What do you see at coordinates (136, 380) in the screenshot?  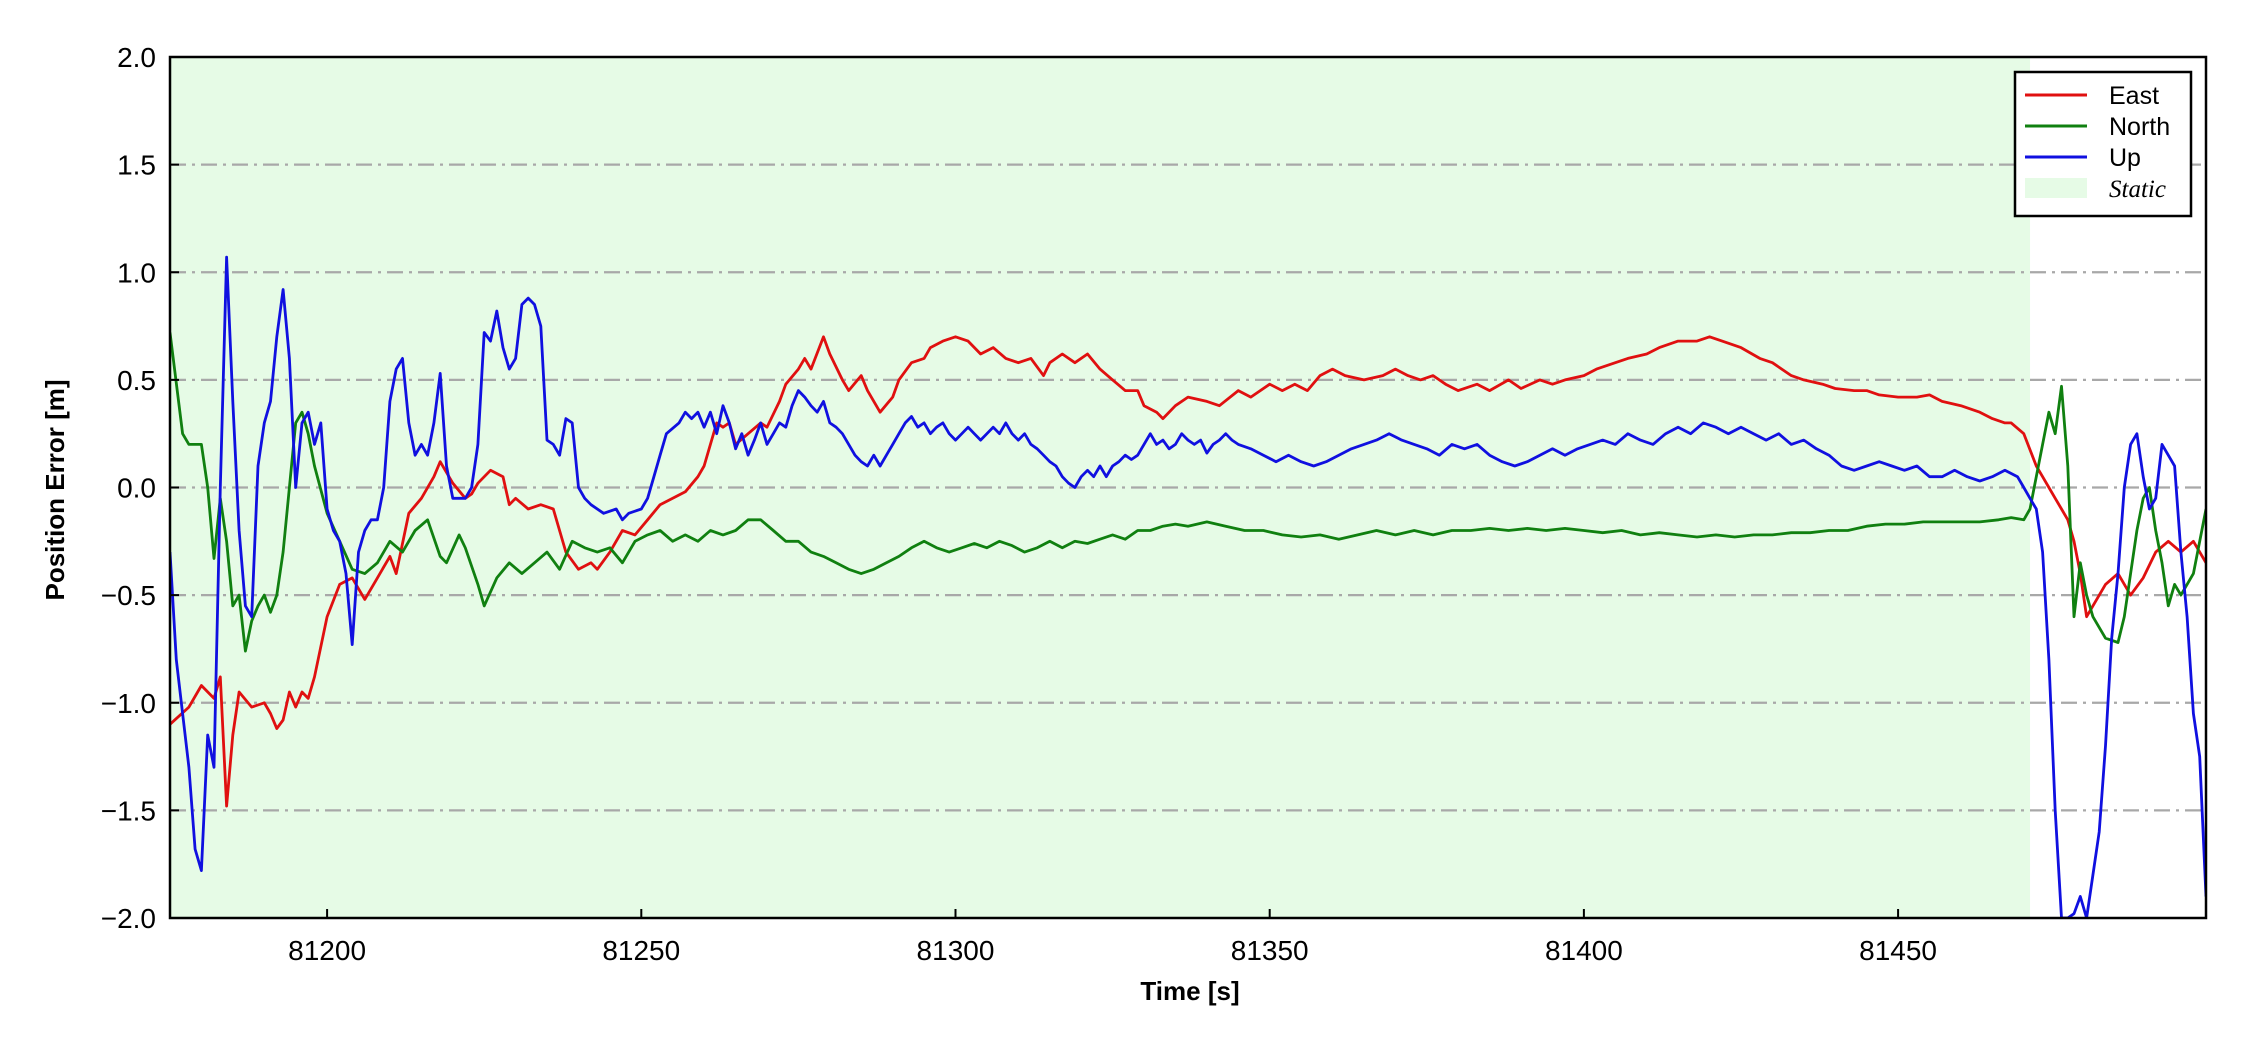 I see `y-tick-label: 0.5` at bounding box center [136, 380].